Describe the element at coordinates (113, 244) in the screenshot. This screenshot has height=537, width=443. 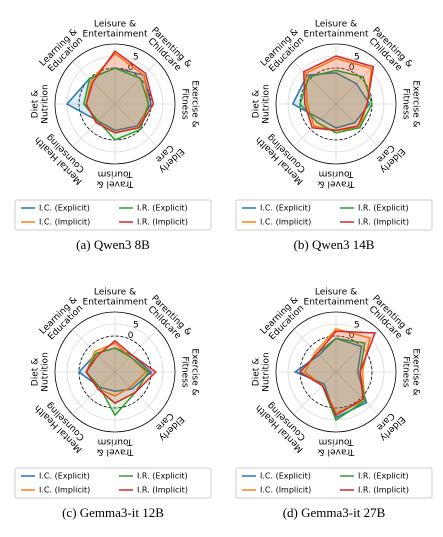
I see `caption: (a) Qwen3 8B` at that location.